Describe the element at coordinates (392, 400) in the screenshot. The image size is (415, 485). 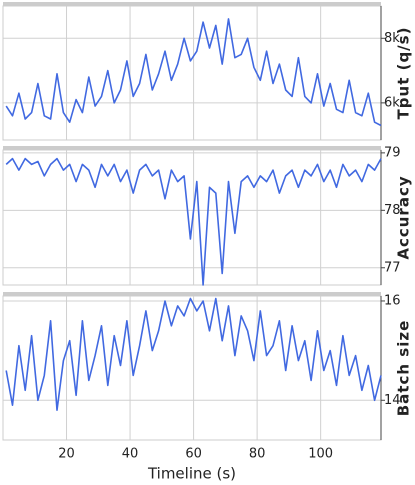
I see `y-tick-label: 14` at that location.